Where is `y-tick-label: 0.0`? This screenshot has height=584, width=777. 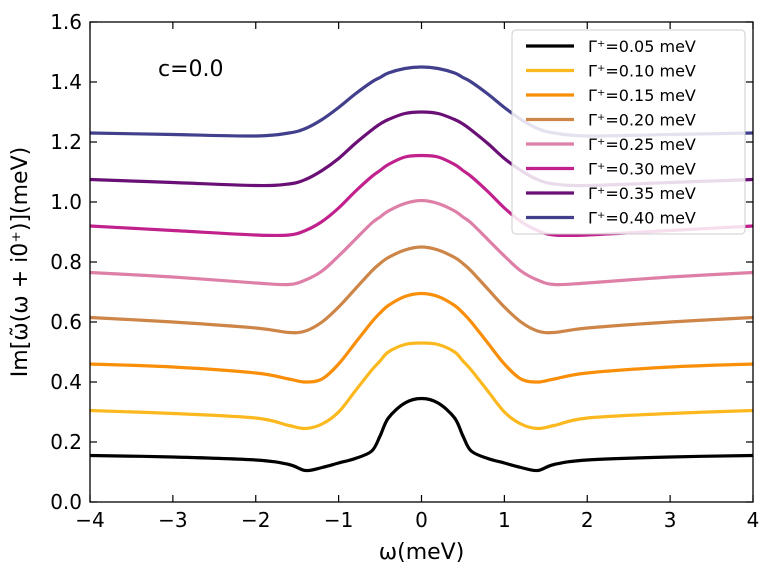 y-tick-label: 0.0 is located at coordinates (66, 502).